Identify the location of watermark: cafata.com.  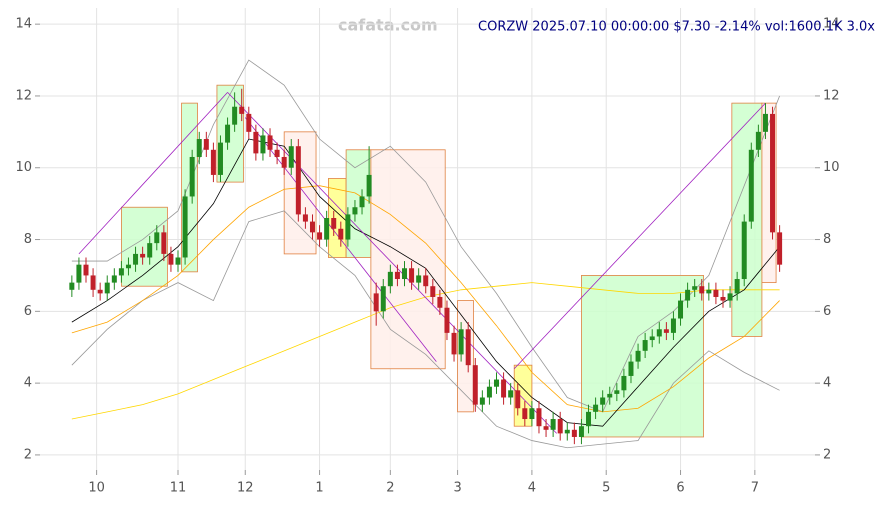
(388, 25).